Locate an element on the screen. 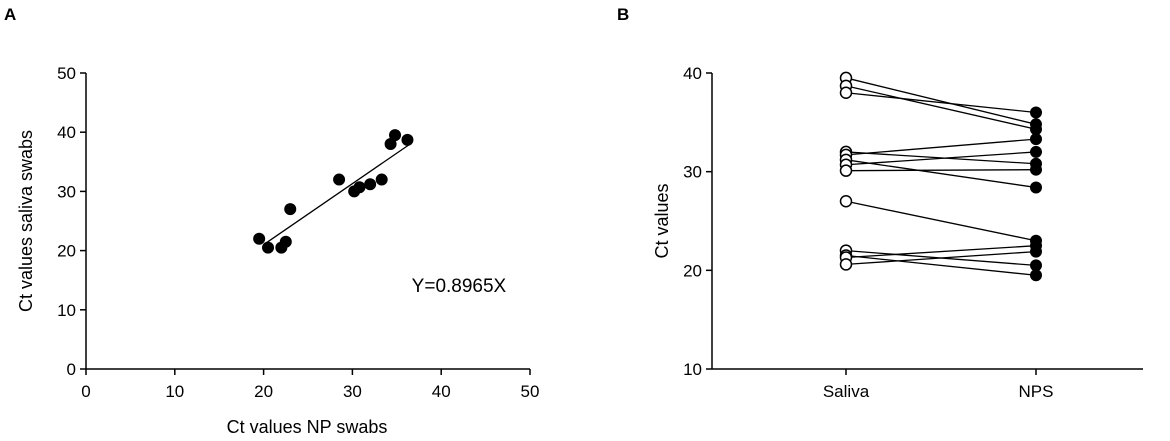  panel-b-pair-lines is located at coordinates (941, 176).